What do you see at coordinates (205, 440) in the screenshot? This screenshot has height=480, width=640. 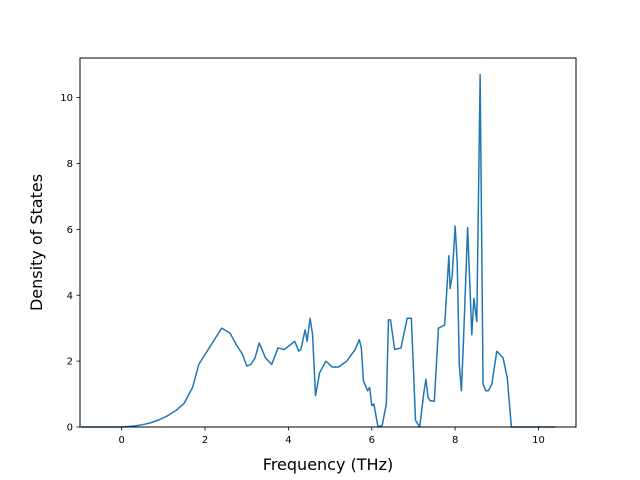 I see `x-tick-label: 2` at bounding box center [205, 440].